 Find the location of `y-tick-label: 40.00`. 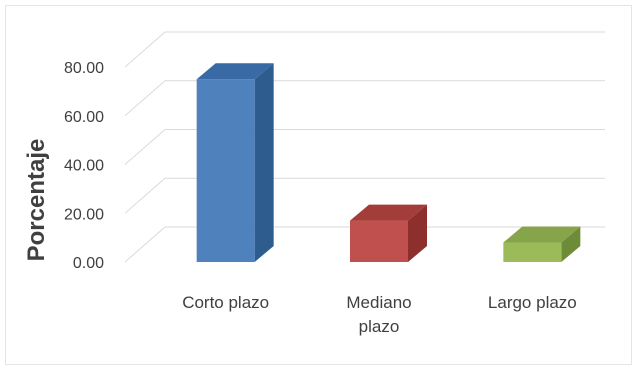

y-tick-label: 40.00 is located at coordinates (84, 166).